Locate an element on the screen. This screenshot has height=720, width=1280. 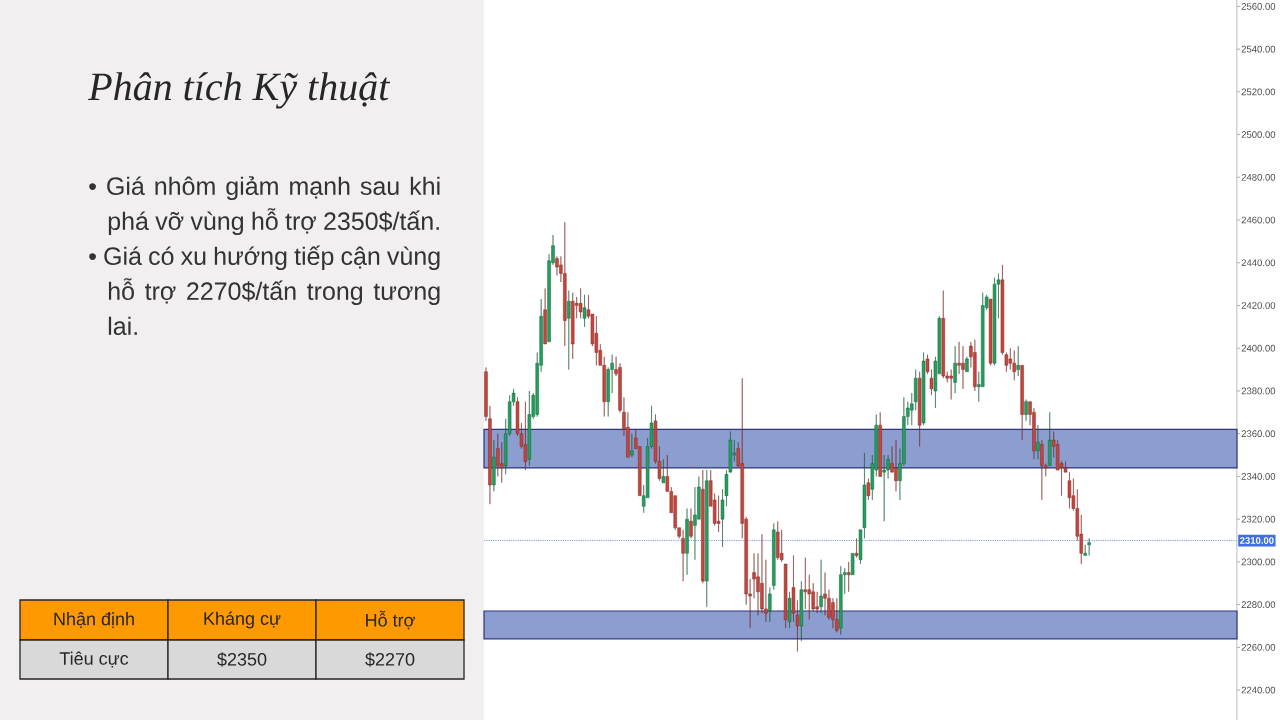
y-tick-label: 2540.00 is located at coordinates (1258, 49).